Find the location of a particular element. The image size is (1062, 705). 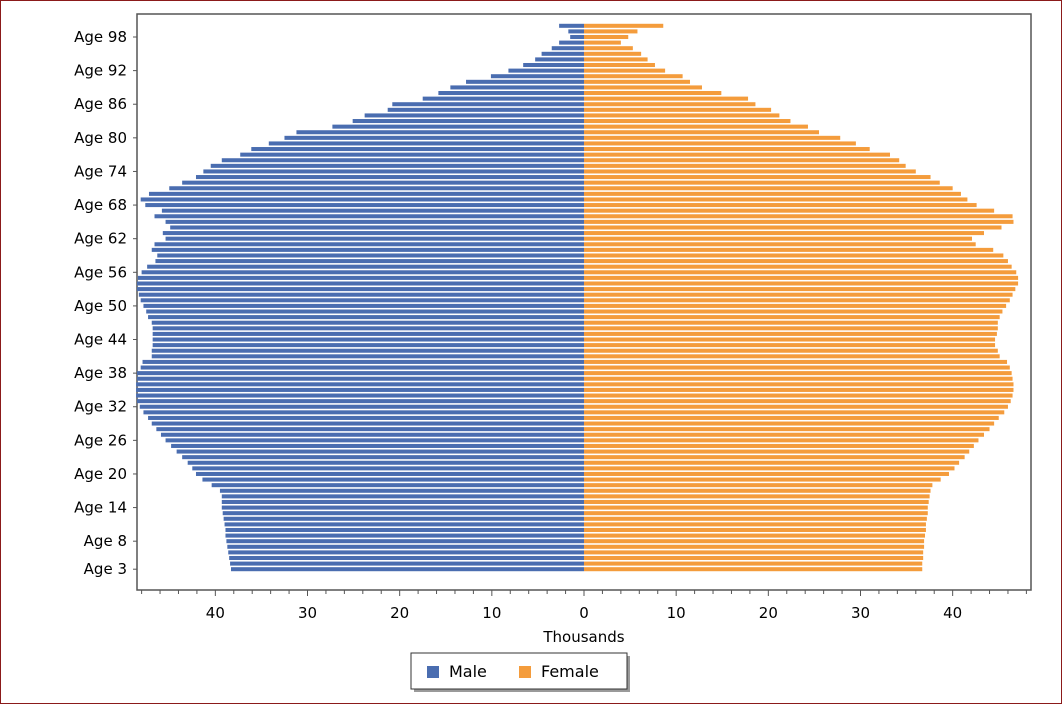

y-tick-label: Age 56 is located at coordinates (100, 272).